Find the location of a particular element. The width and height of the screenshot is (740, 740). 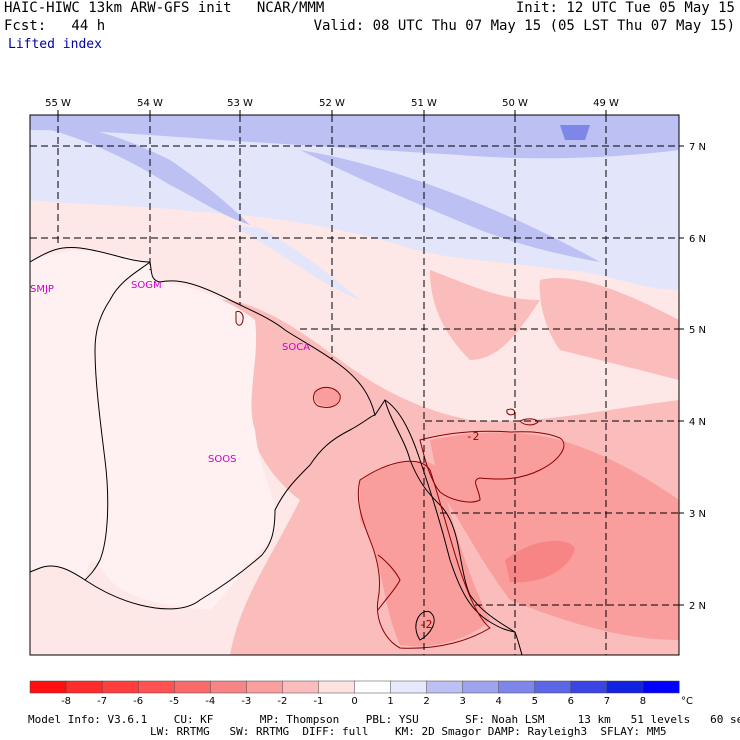

colorbar-tick-label: 6 is located at coordinates (571, 701).